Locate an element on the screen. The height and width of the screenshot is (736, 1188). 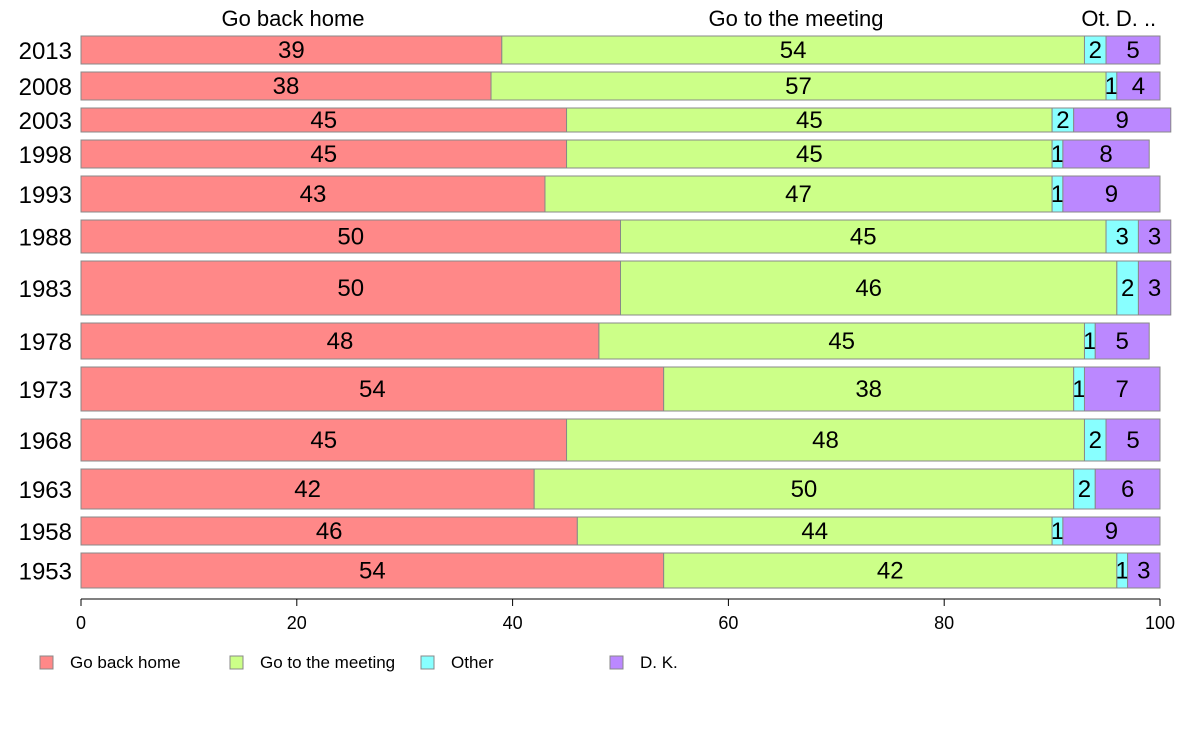
data-label-1978-series-1: 45 is located at coordinates (841, 341).